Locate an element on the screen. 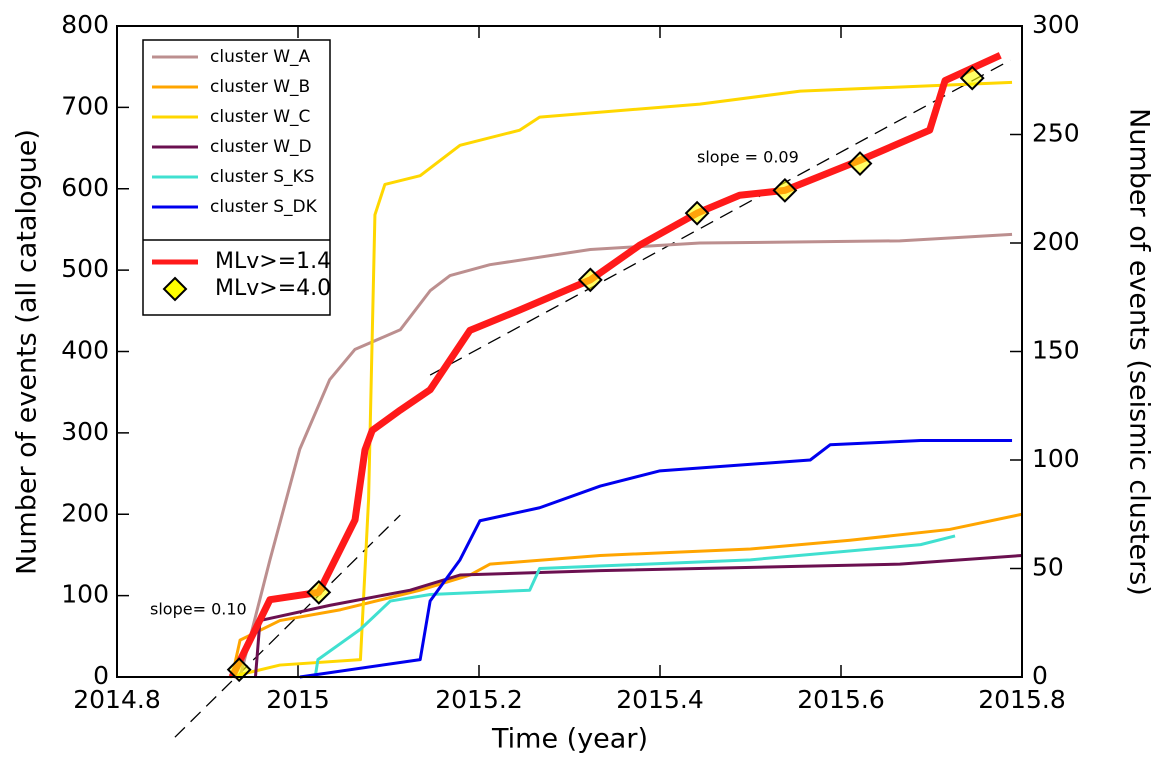 The height and width of the screenshot is (760, 1163). y-tick-label: 300 is located at coordinates (85, 431).